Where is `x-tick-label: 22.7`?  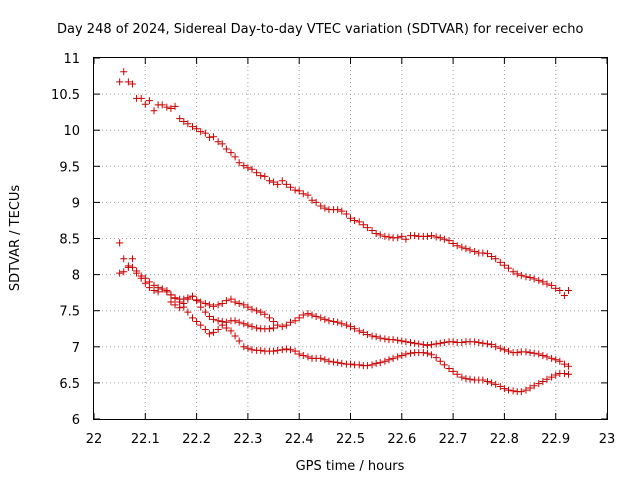
x-tick-label: 22.7 is located at coordinates (453, 439).